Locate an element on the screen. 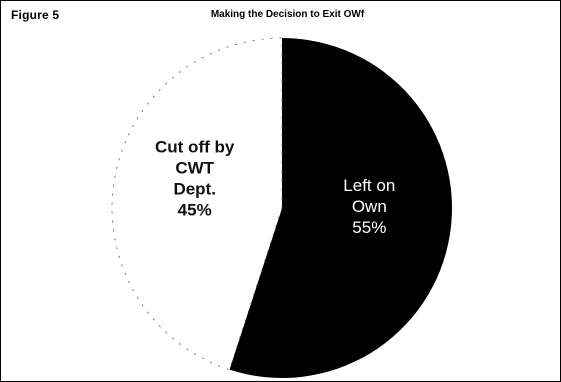 The height and width of the screenshot is (382, 561). slice-label-line: Dept. is located at coordinates (194, 189).